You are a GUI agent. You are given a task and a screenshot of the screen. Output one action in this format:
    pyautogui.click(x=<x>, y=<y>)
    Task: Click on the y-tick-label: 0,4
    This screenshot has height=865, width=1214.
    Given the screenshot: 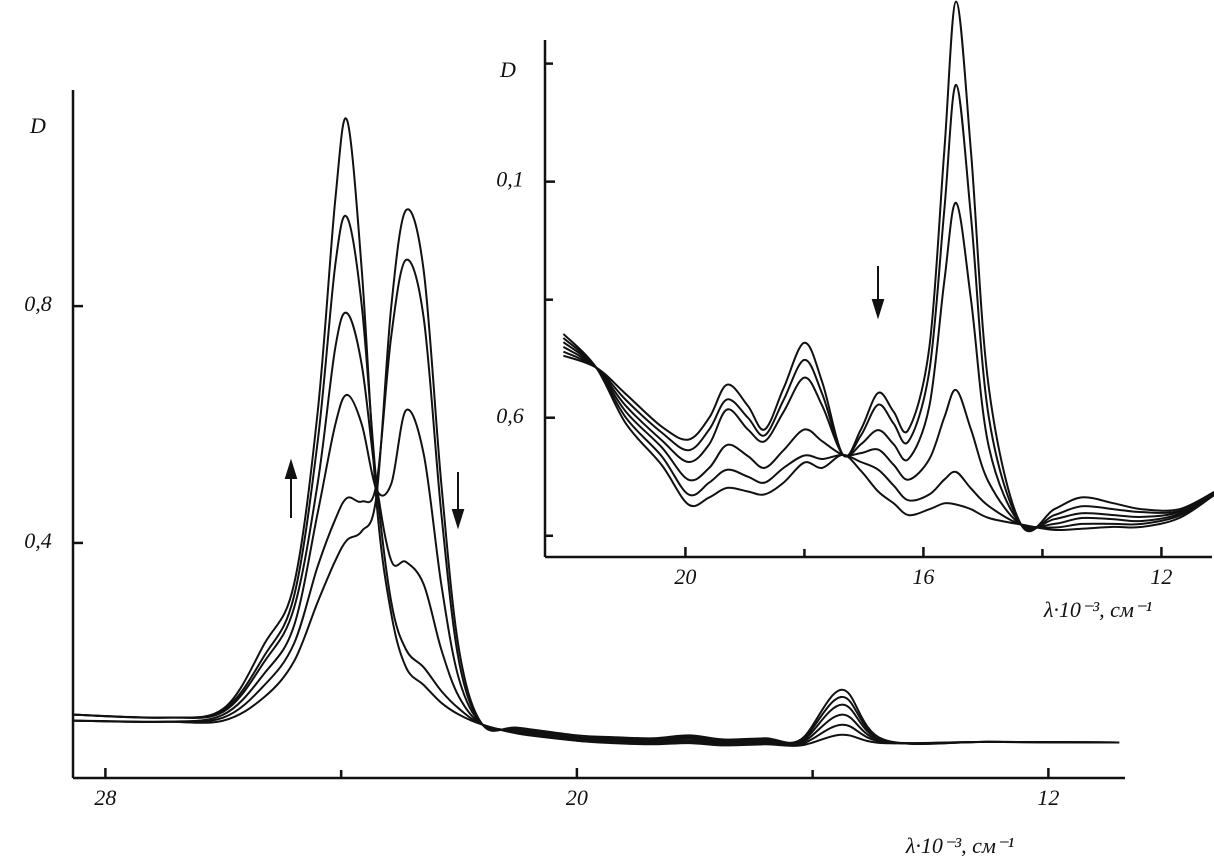 What is the action you would take?
    pyautogui.click(x=38, y=540)
    